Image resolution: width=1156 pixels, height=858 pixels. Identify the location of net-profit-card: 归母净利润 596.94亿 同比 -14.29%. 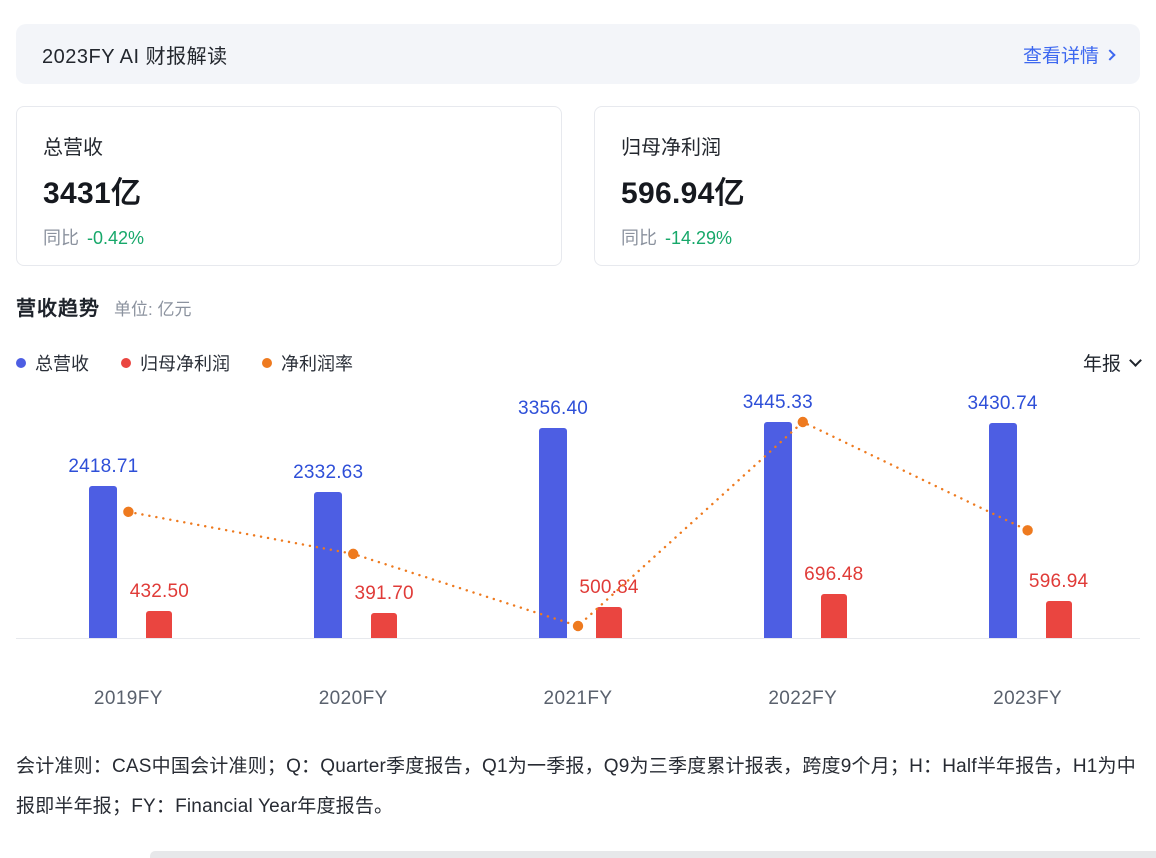
(867, 186).